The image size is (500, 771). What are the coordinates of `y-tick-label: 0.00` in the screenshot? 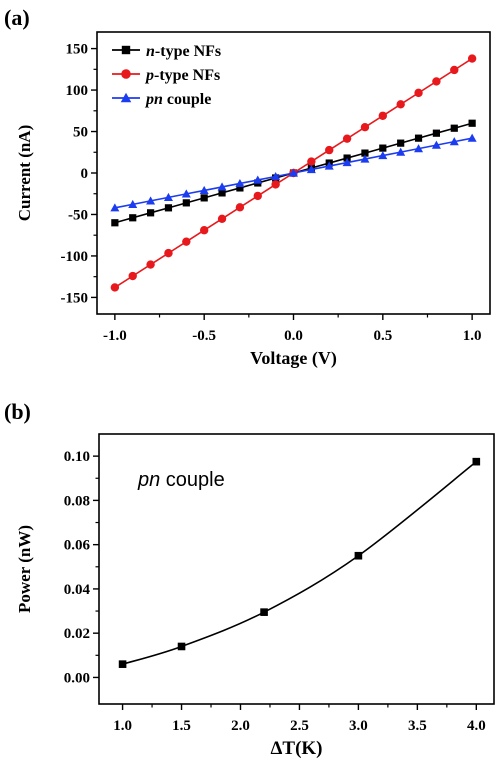 It's located at (77, 678).